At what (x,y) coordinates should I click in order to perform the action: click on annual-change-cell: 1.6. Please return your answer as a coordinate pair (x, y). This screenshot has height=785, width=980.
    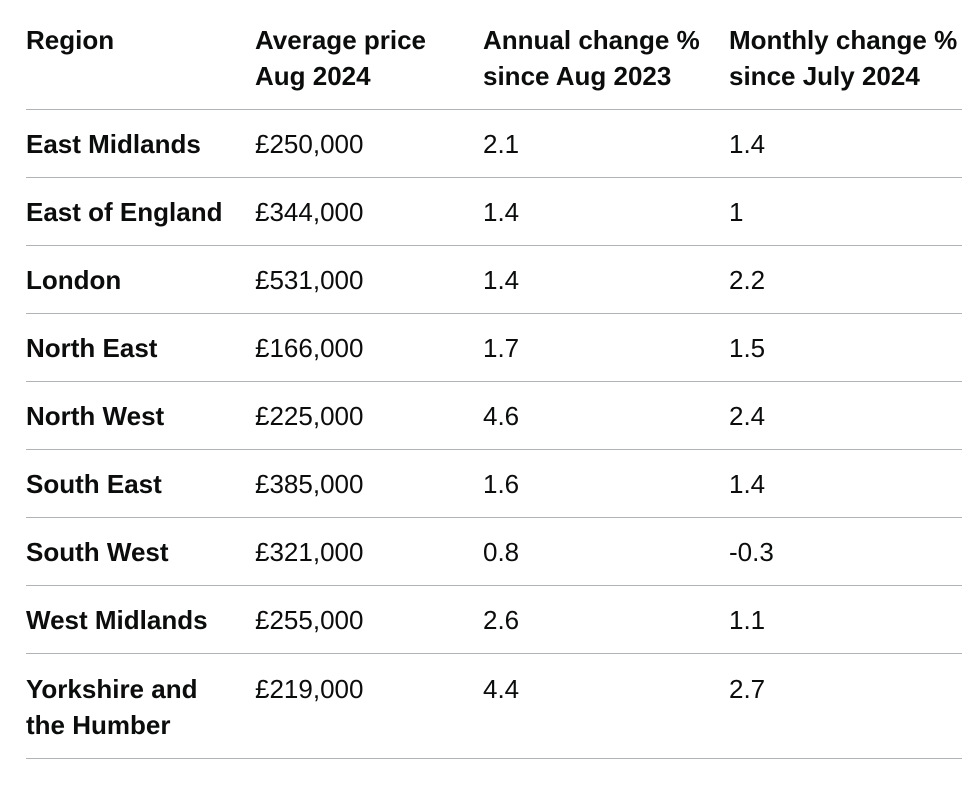
    Looking at the image, I should click on (501, 483).